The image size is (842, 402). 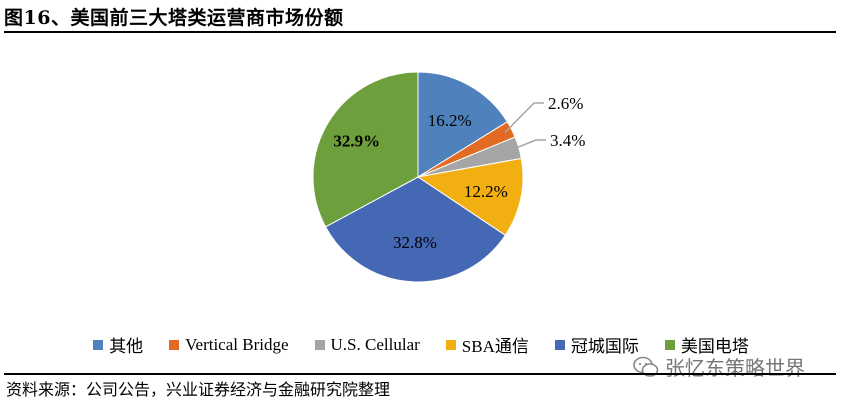 I want to click on legend-label: 其他, so click(x=126, y=346).